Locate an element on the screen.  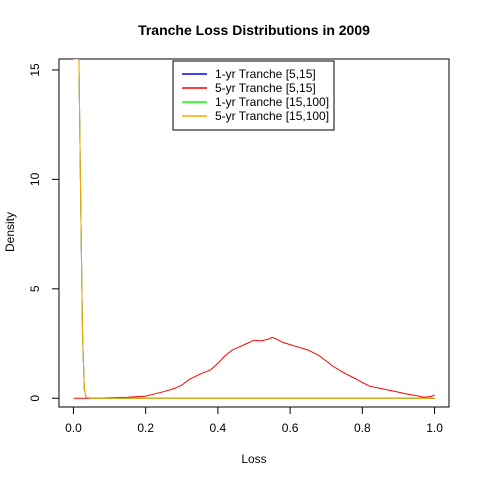
x-tick-label: 0.2 is located at coordinates (145, 428).